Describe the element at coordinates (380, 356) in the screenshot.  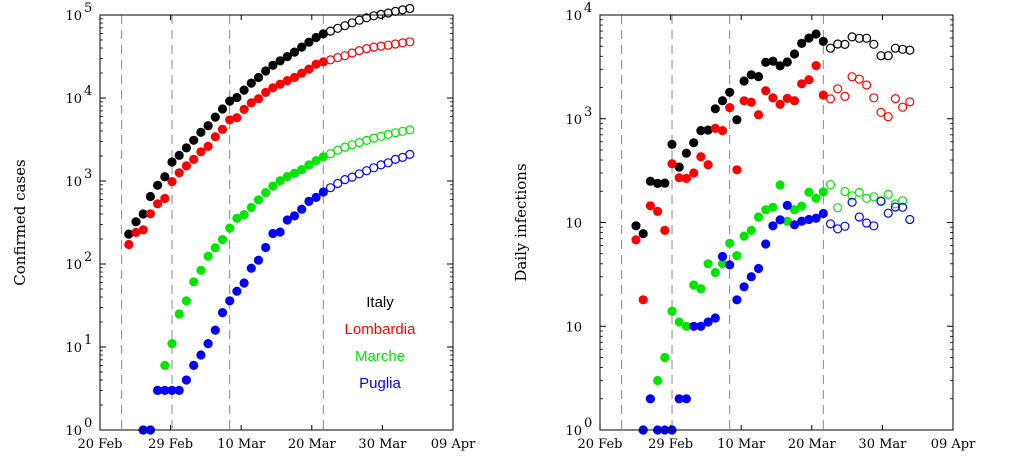
I see `legend-entry-marche: Marche` at that location.